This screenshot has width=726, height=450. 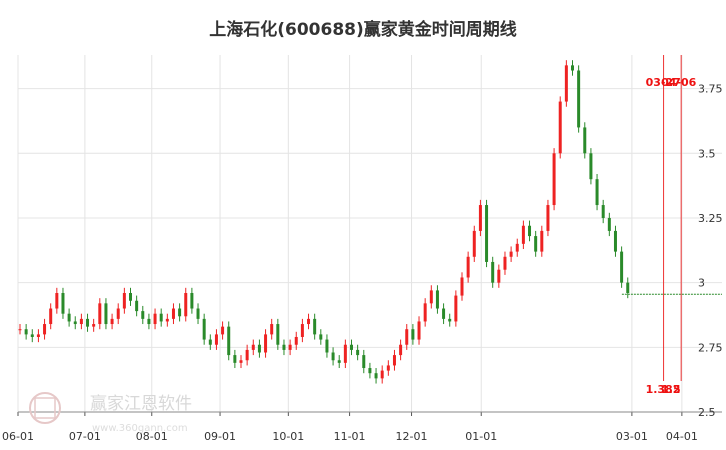 I want to click on y-tick-label: 3, so click(x=701, y=283).